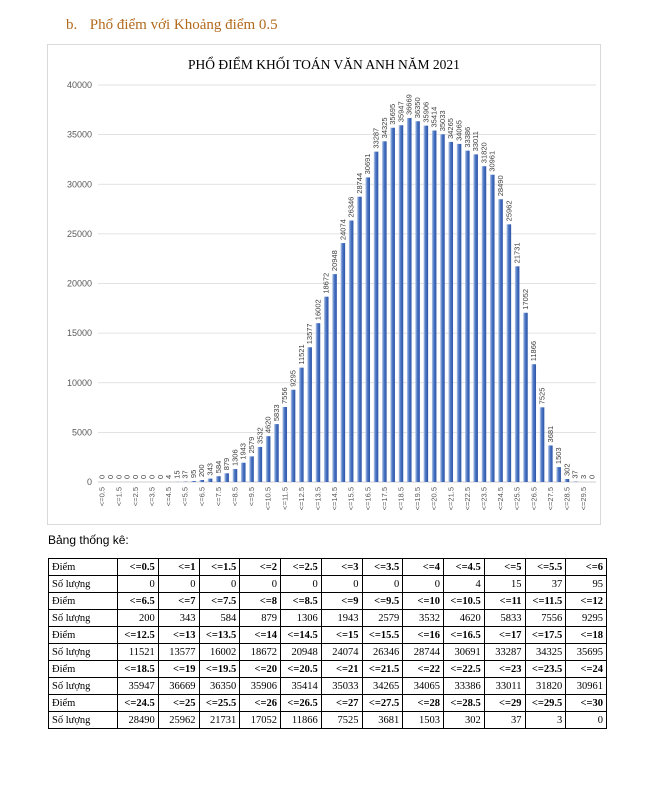  Describe the element at coordinates (276, 412) in the screenshot. I see `bar-data-label: 5833` at that location.